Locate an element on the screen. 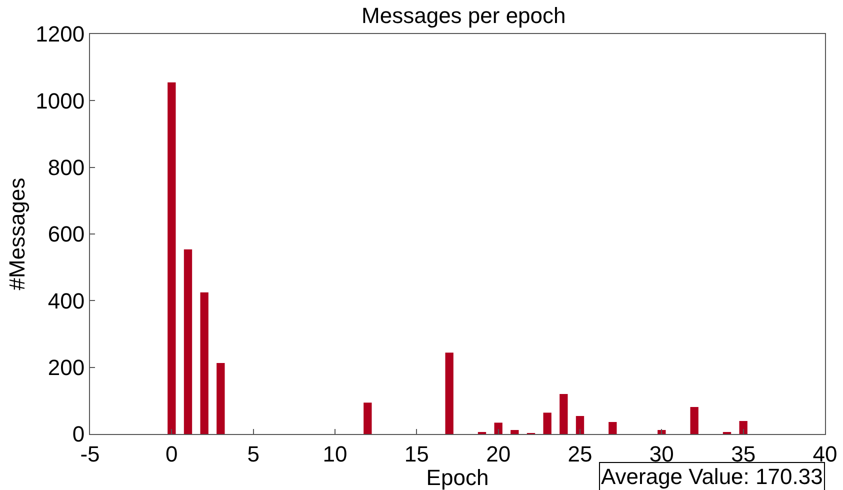 The image size is (843, 490). x-axis-title: Epoch is located at coordinates (457, 477).